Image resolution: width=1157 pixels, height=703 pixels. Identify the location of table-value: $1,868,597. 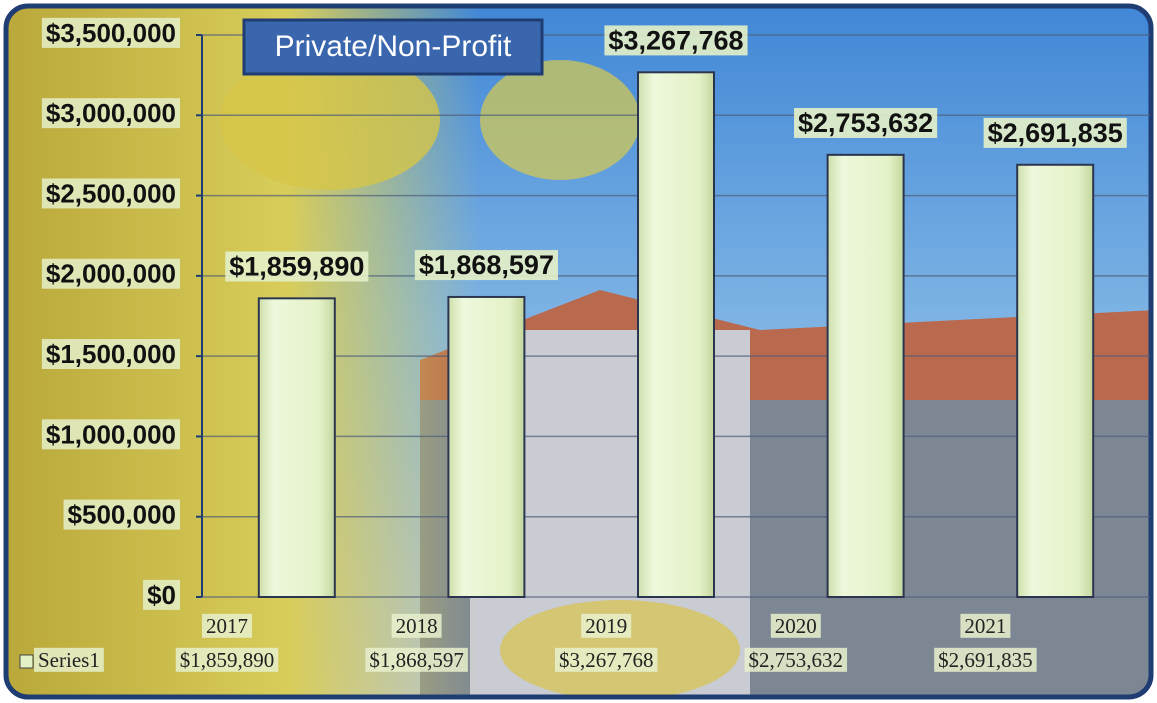
(416, 660).